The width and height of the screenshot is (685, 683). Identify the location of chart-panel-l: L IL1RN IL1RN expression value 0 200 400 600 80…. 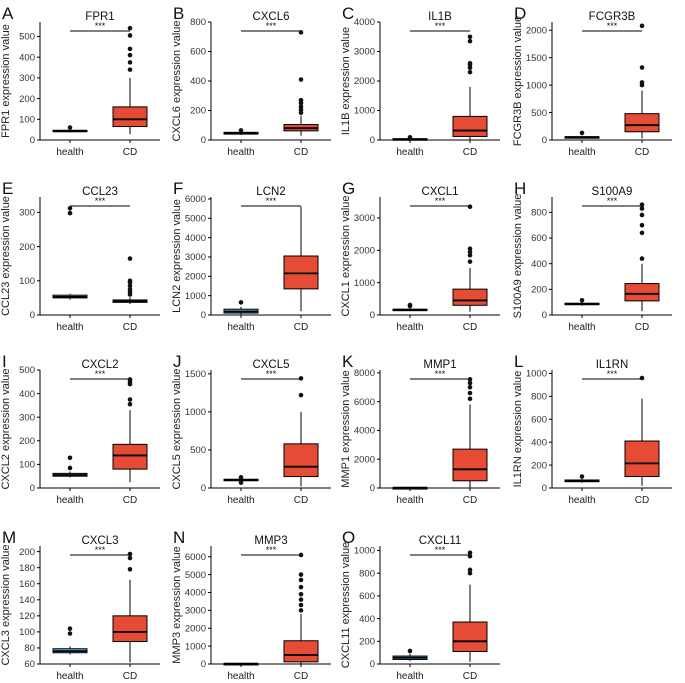
(592, 429).